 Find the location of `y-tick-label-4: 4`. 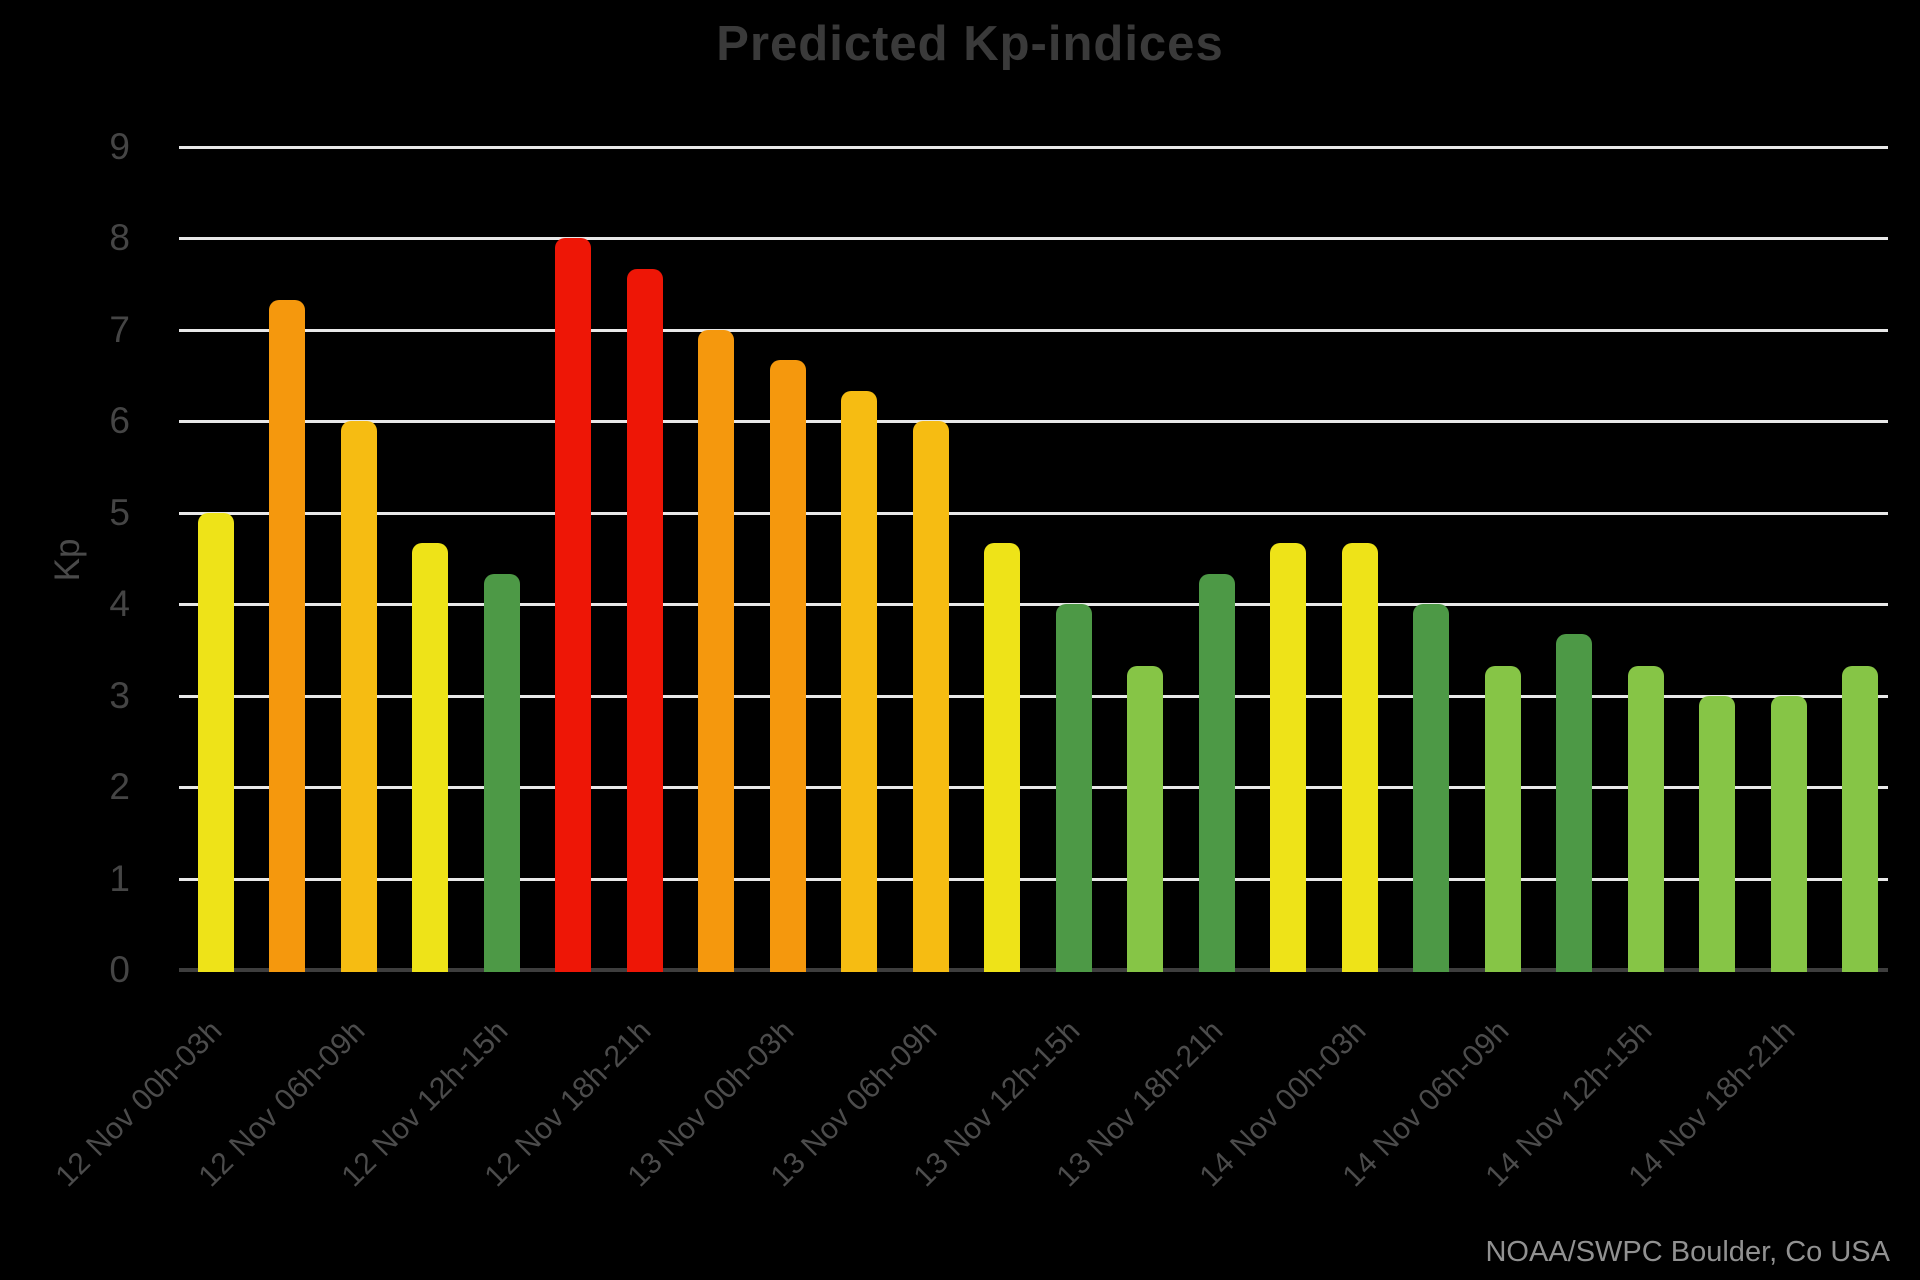

y-tick-label-4: 4 is located at coordinates (119, 604).